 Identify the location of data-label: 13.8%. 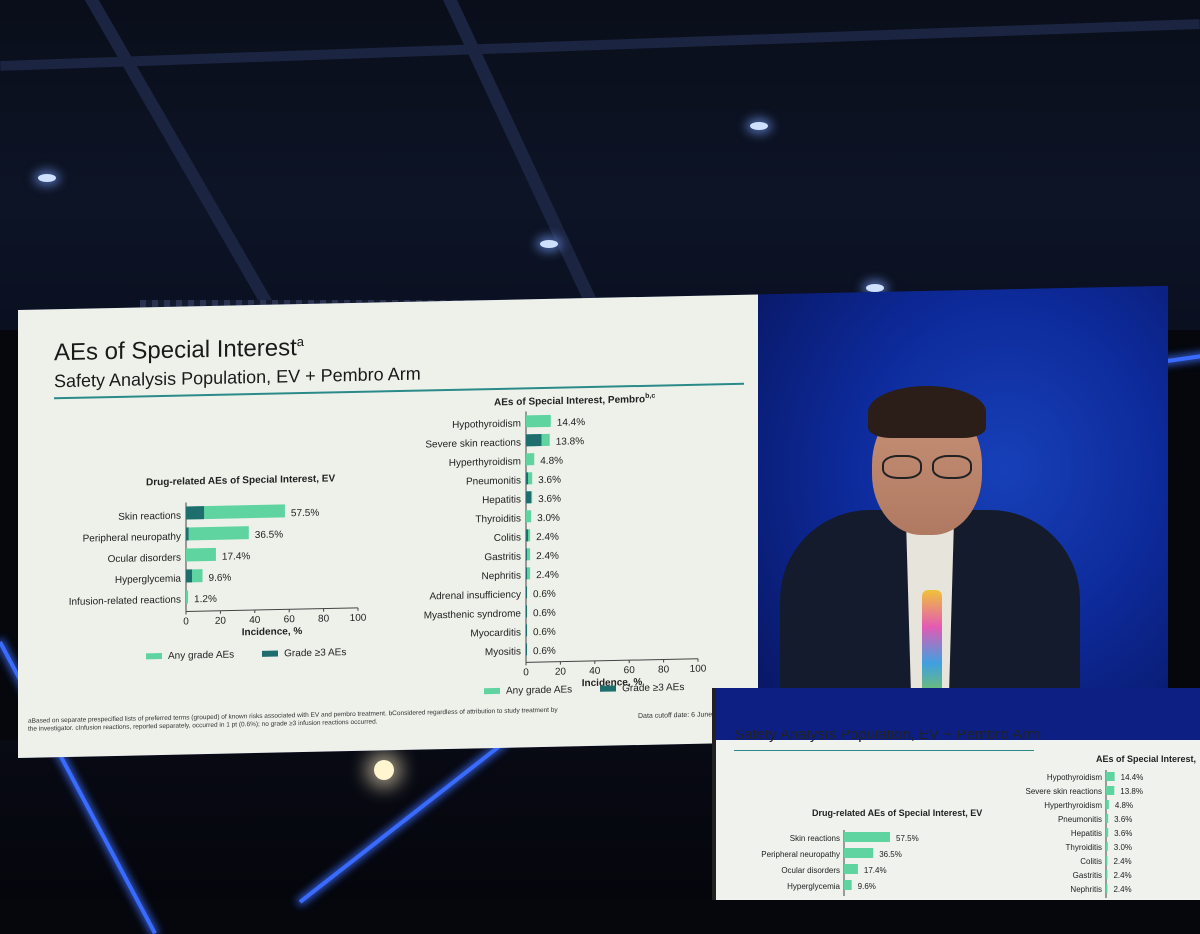
(570, 442).